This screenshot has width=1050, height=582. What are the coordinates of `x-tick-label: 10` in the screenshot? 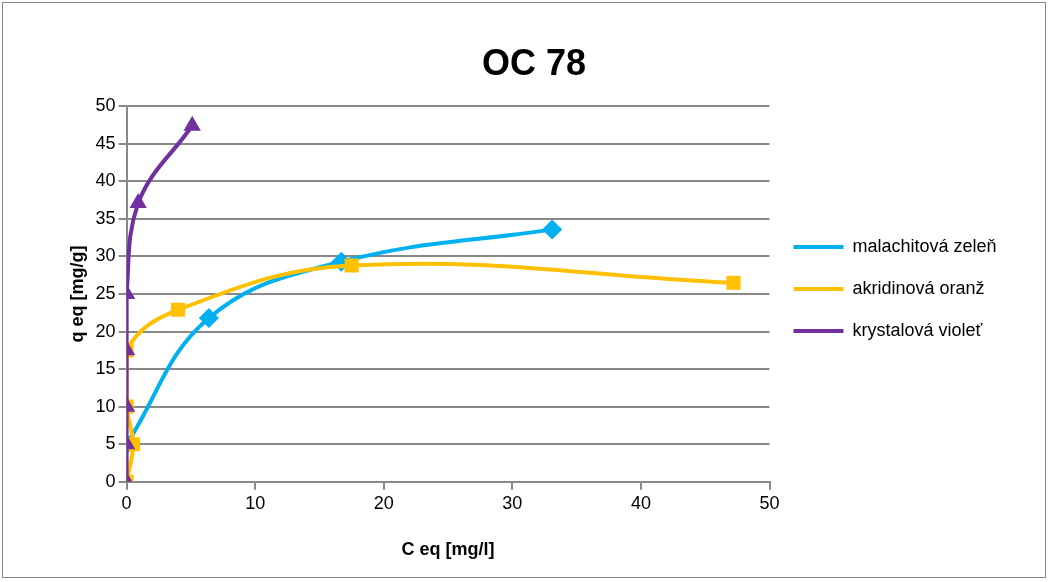 It's located at (255, 502).